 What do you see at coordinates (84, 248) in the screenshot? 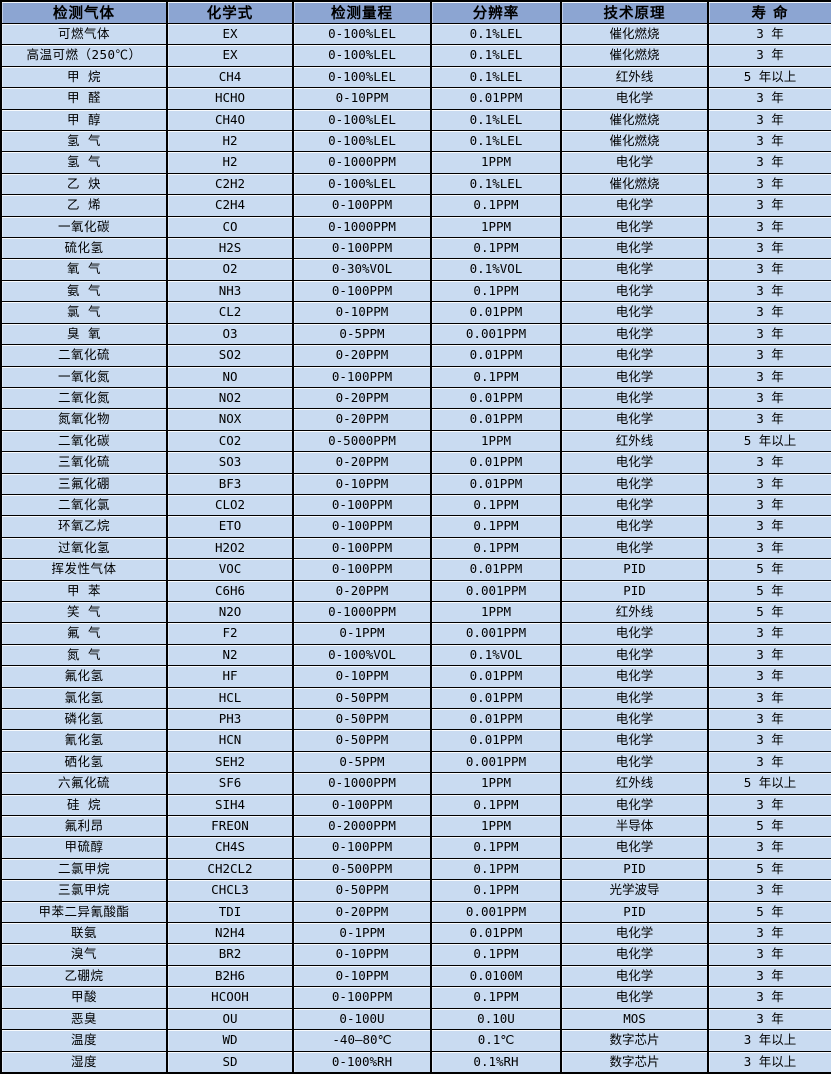
I see `cell-gas: 硫化氢` at bounding box center [84, 248].